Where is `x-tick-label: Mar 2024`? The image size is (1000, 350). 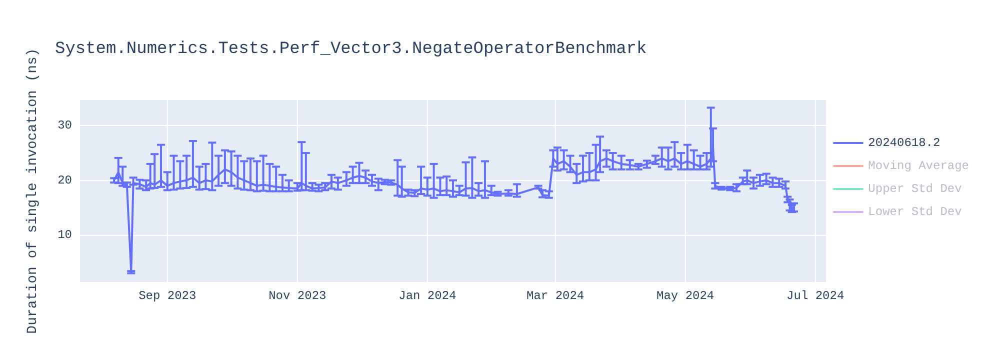
x-tick-label: Mar 2024 is located at coordinates (555, 296).